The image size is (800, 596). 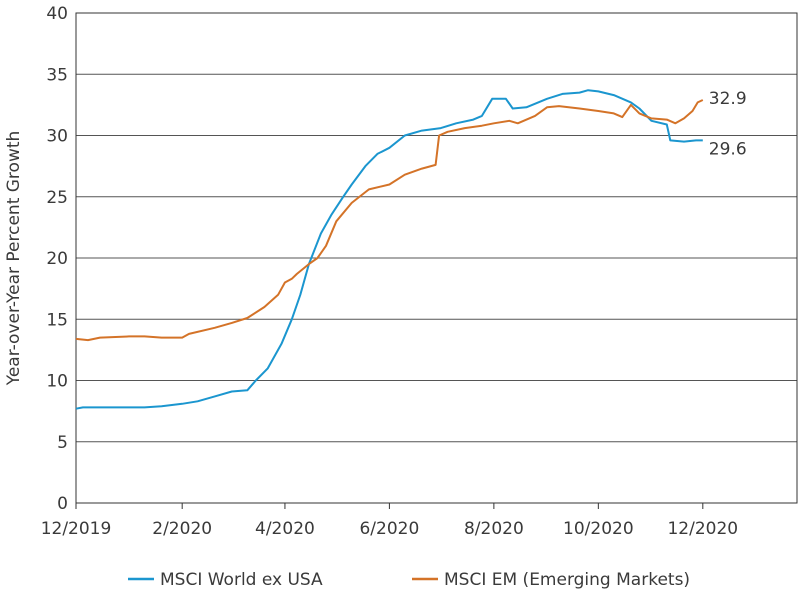 What do you see at coordinates (728, 124) in the screenshot?
I see `end-labels: 29.6 32.9` at bounding box center [728, 124].